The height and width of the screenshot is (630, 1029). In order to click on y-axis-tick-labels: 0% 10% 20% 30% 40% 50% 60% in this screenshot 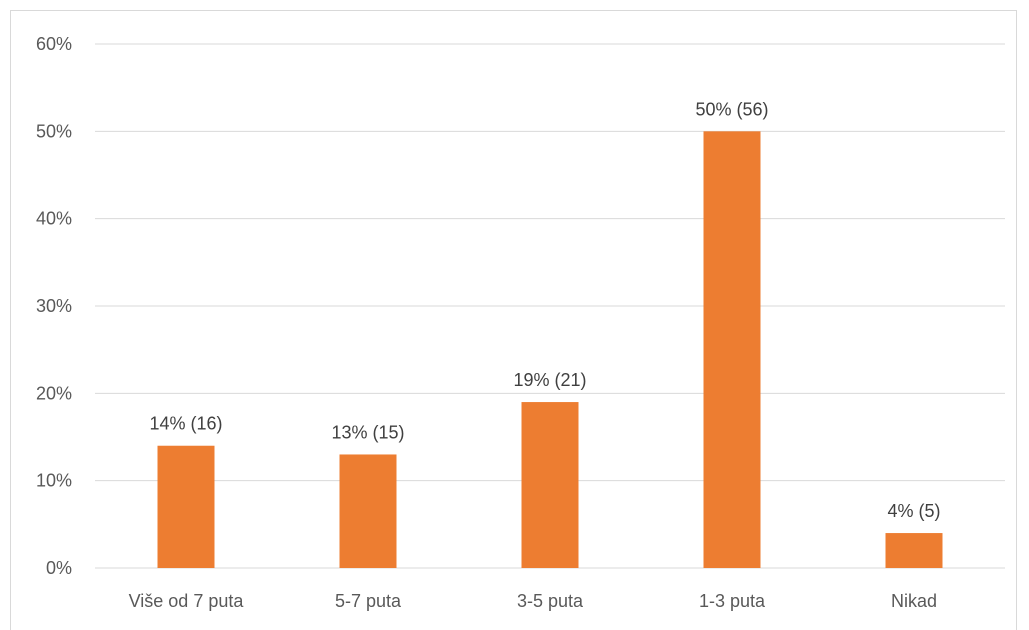, I will do `click(54, 306)`.